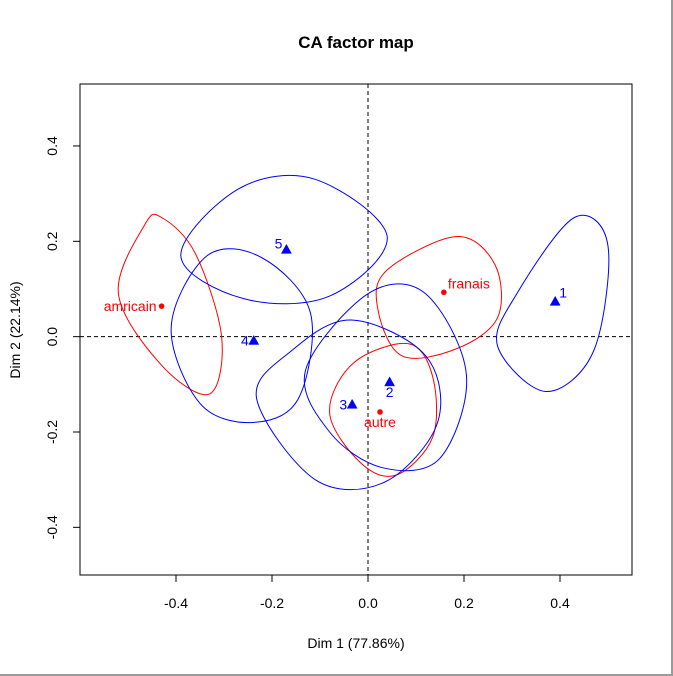 This screenshot has height=676, width=673. I want to click on y-tick-label: 0.0, so click(52, 337).